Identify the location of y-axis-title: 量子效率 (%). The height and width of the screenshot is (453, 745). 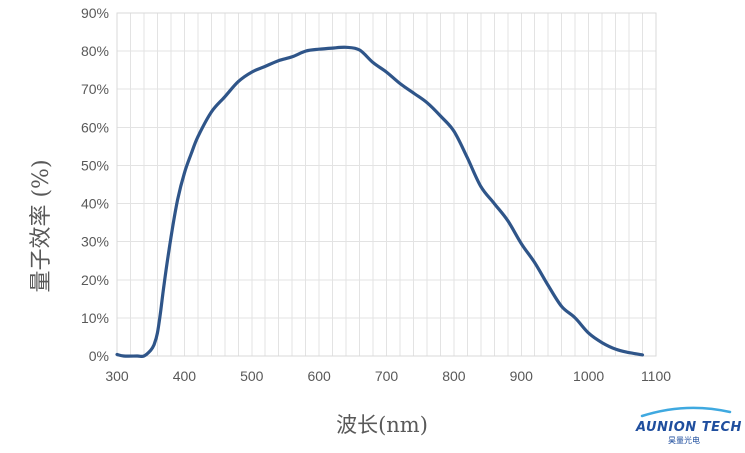
(41, 225).